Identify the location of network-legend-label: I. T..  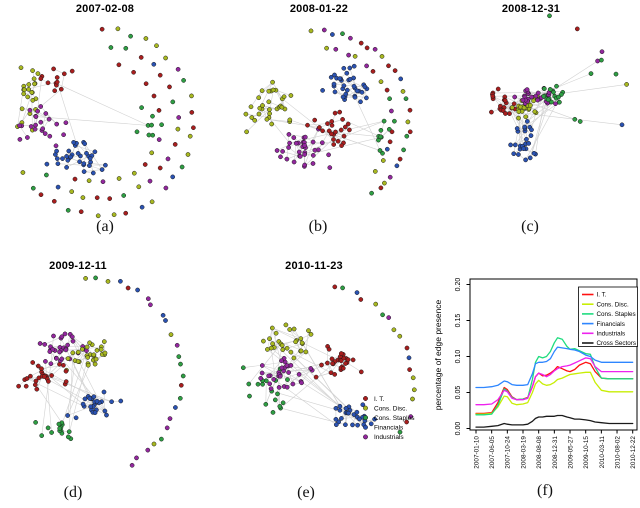
(379, 399).